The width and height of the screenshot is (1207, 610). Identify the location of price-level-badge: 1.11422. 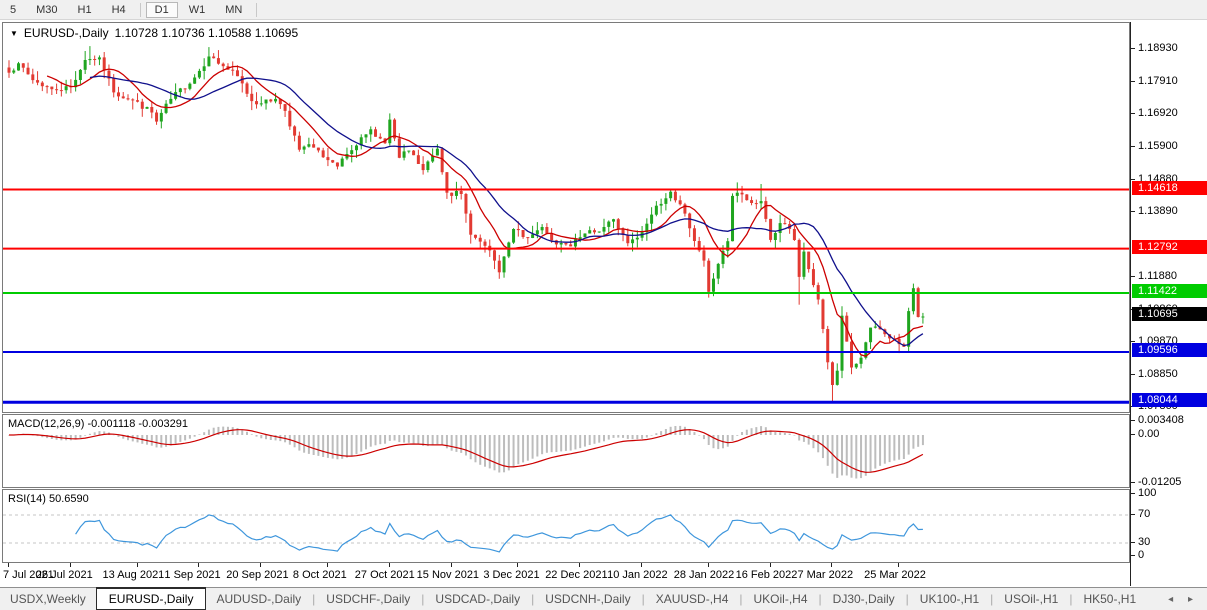
(1169, 290).